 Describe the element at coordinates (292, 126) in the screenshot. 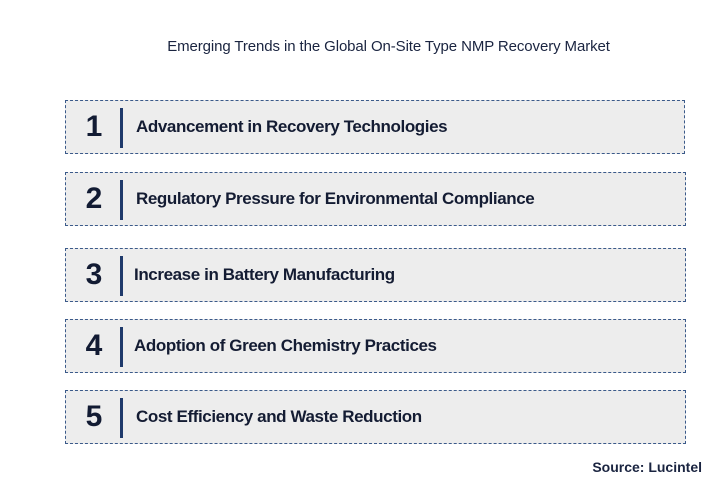

I see `trend-label: Advancement in Recovery Technologies` at that location.